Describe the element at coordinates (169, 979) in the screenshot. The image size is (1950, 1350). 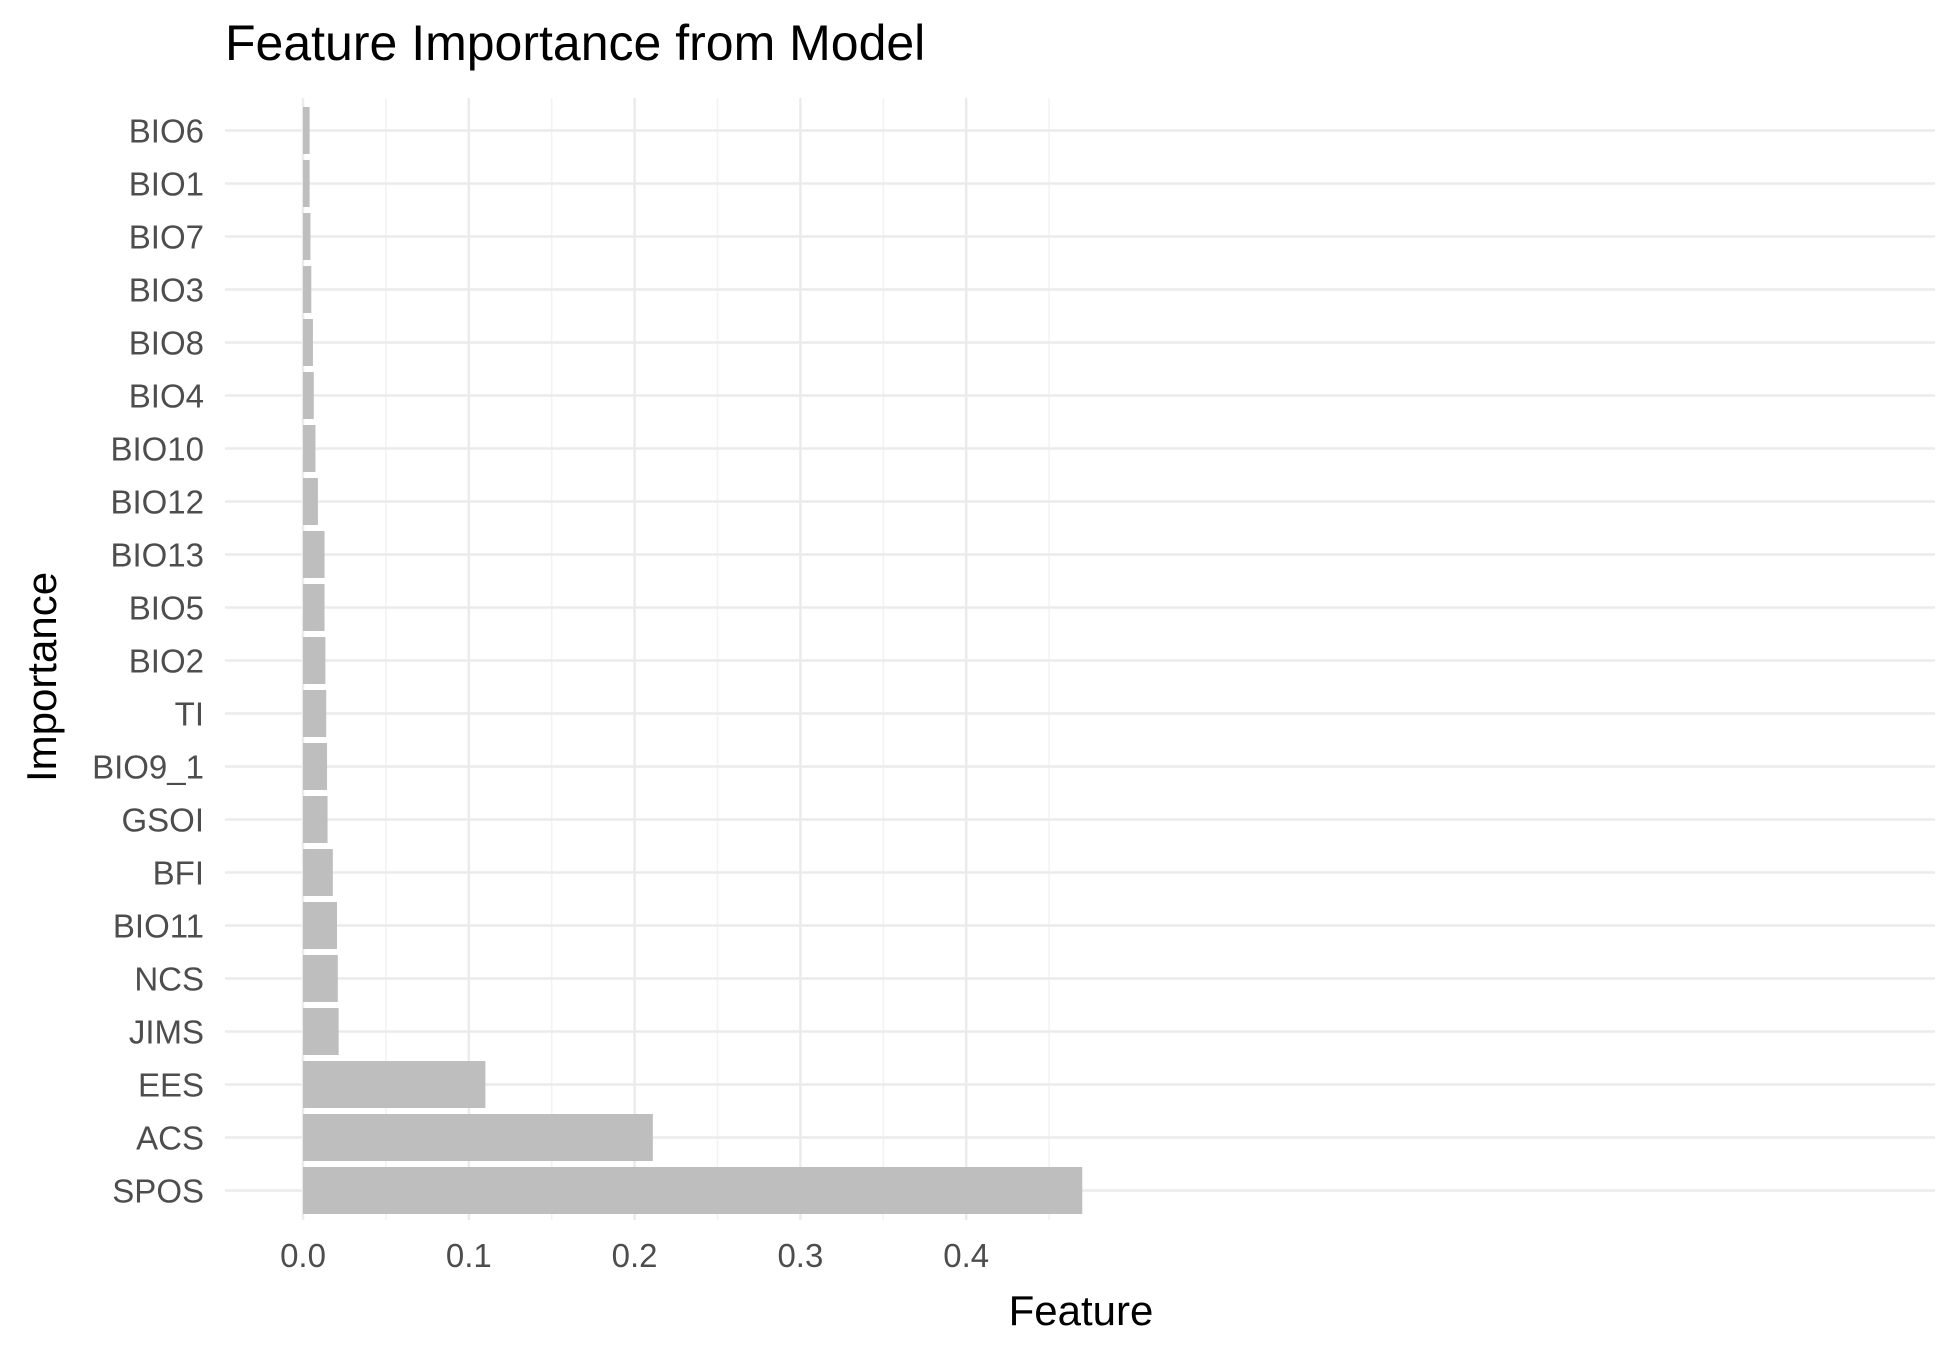
I see `y-tick-label: NCS` at that location.